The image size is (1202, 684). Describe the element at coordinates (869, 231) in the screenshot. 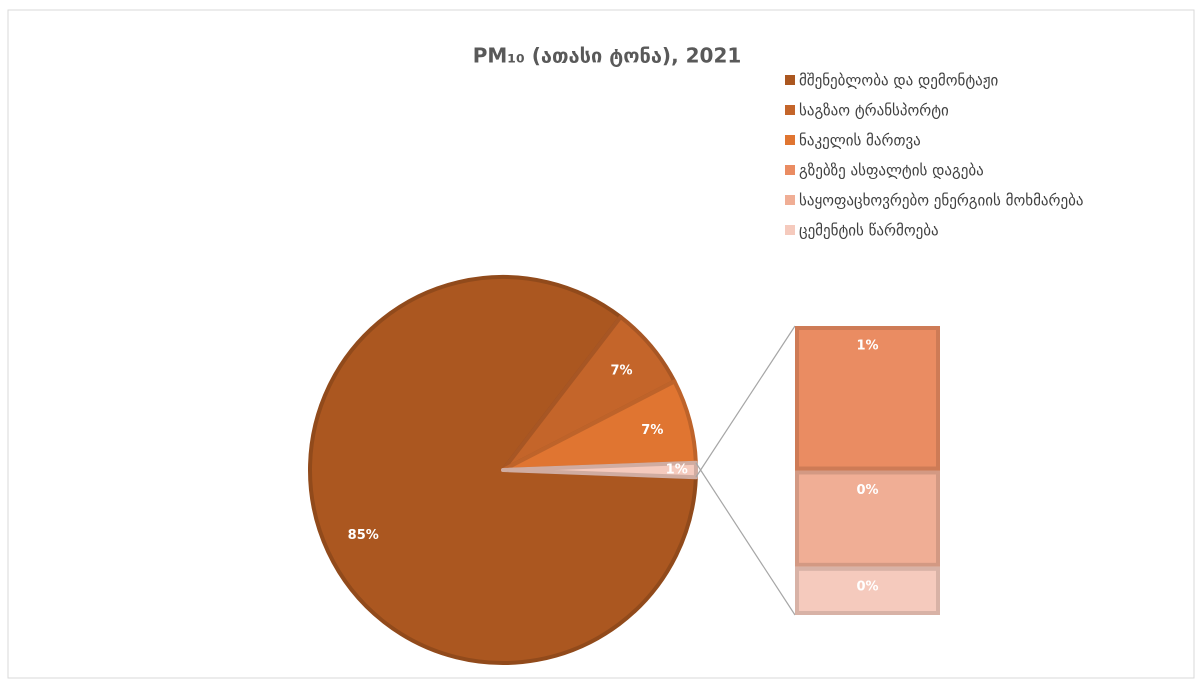

I see `legend-label: ცემენტის წარმოება` at that location.